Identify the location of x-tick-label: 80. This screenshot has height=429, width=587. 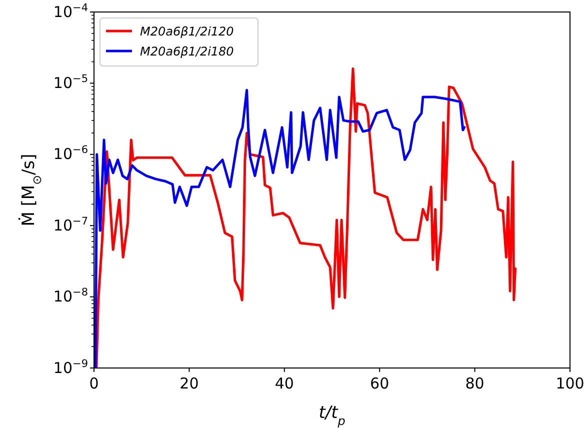
(474, 383).